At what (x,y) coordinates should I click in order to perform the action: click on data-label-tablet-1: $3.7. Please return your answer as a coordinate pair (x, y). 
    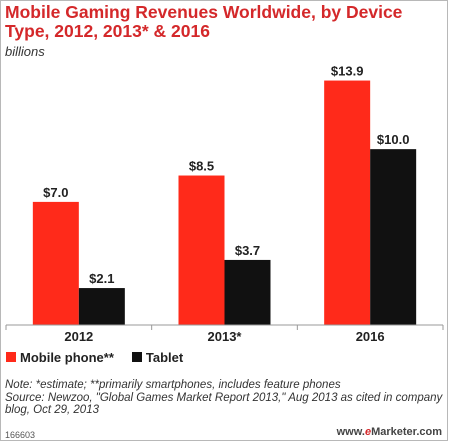
    Looking at the image, I should click on (247, 250).